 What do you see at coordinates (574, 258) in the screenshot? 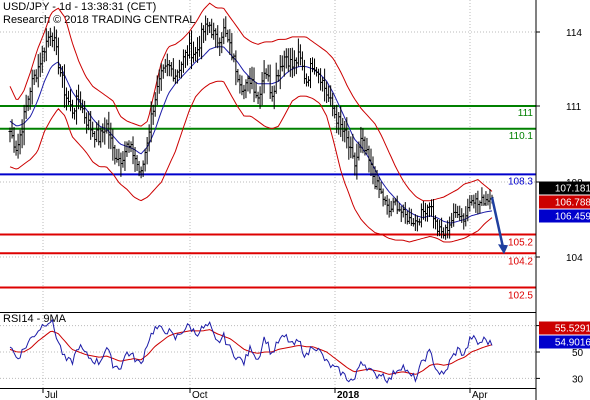
I see `y-tick-label: 104` at bounding box center [574, 258].